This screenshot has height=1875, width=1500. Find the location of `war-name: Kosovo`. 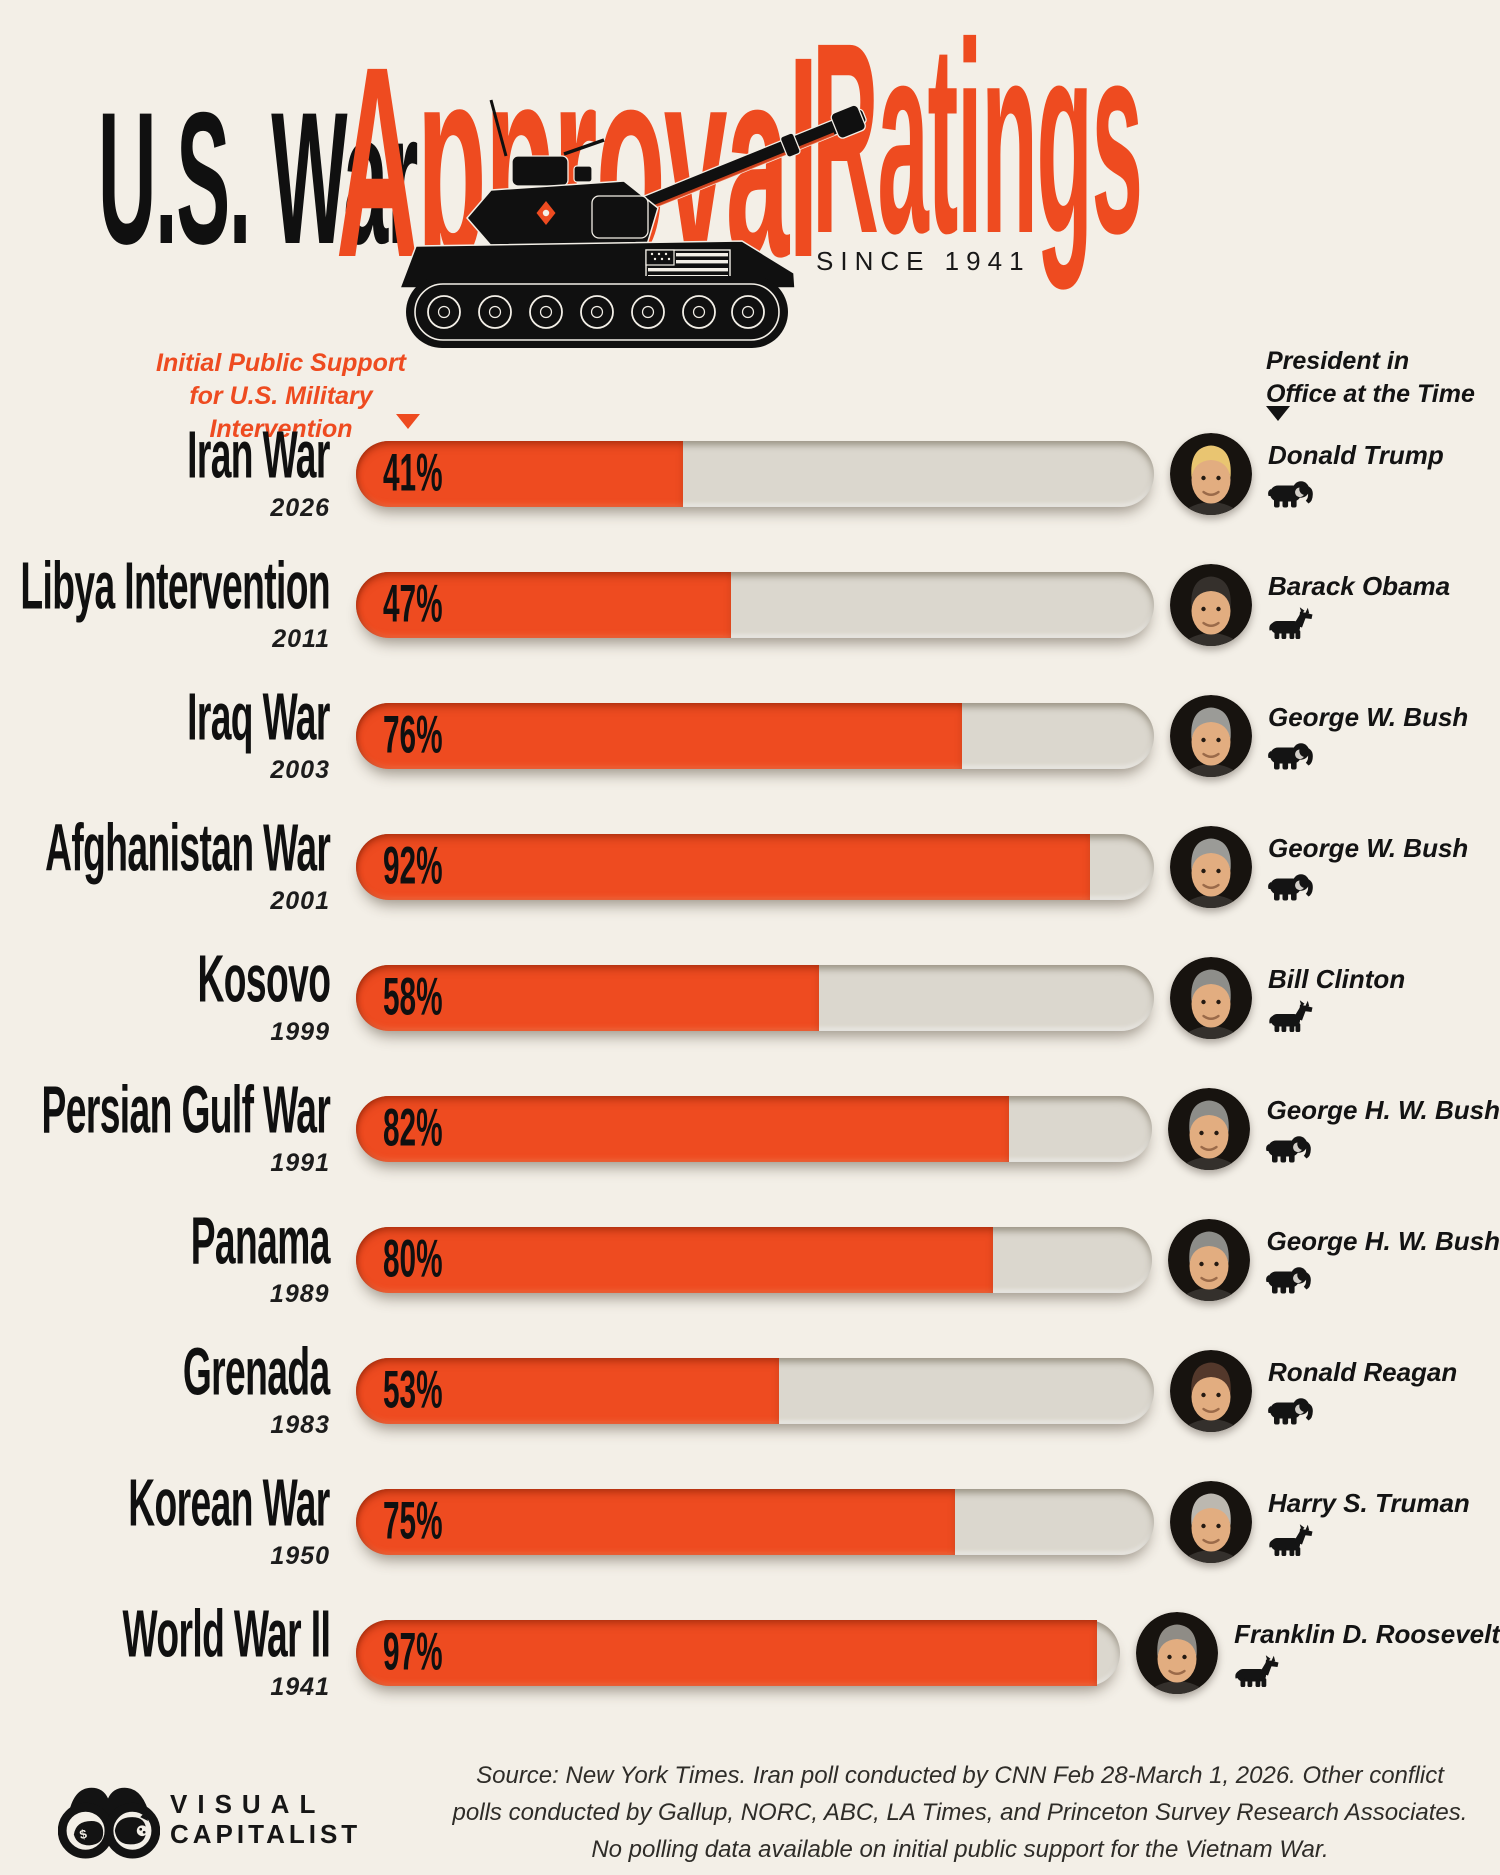

war-name: Kosovo is located at coordinates (263, 979).